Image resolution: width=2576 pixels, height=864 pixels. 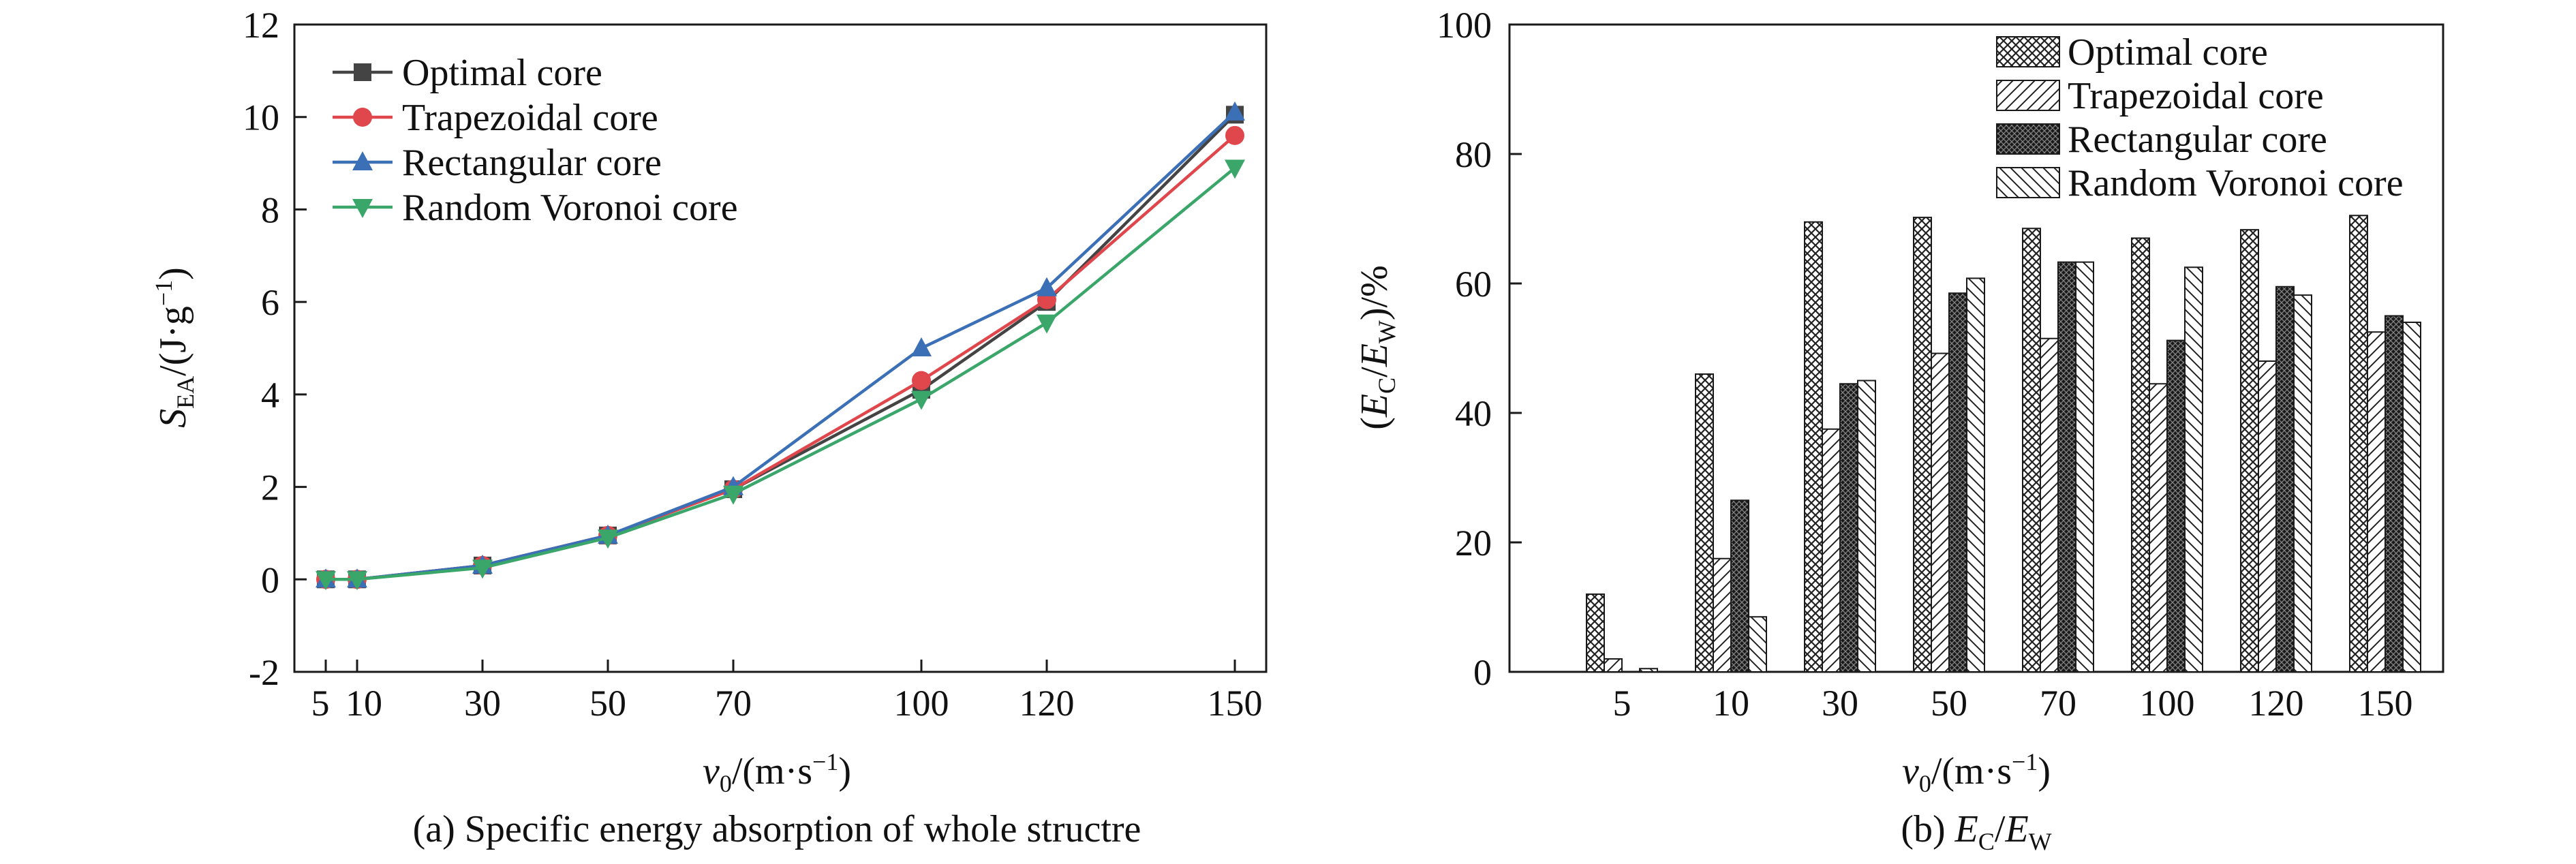 I want to click on chart-b-x-axis-title: v0/(m·s−1), so click(x=1976, y=772).